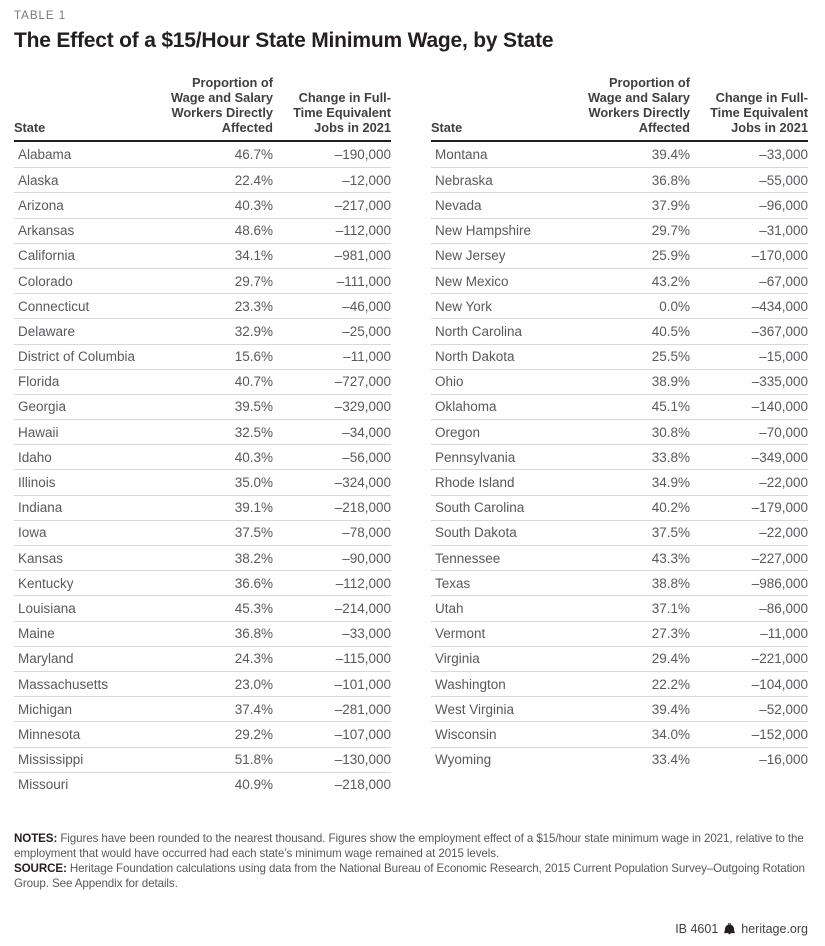 The width and height of the screenshot is (825, 946). I want to click on jobs-change-value: –727,000, so click(362, 382).